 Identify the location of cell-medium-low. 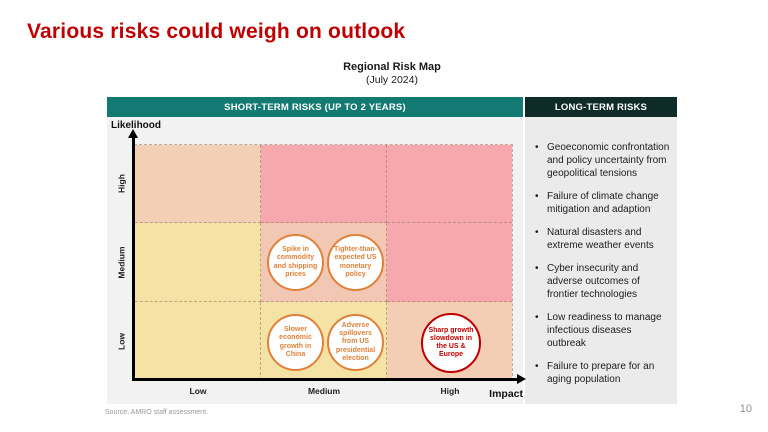
(198, 262).